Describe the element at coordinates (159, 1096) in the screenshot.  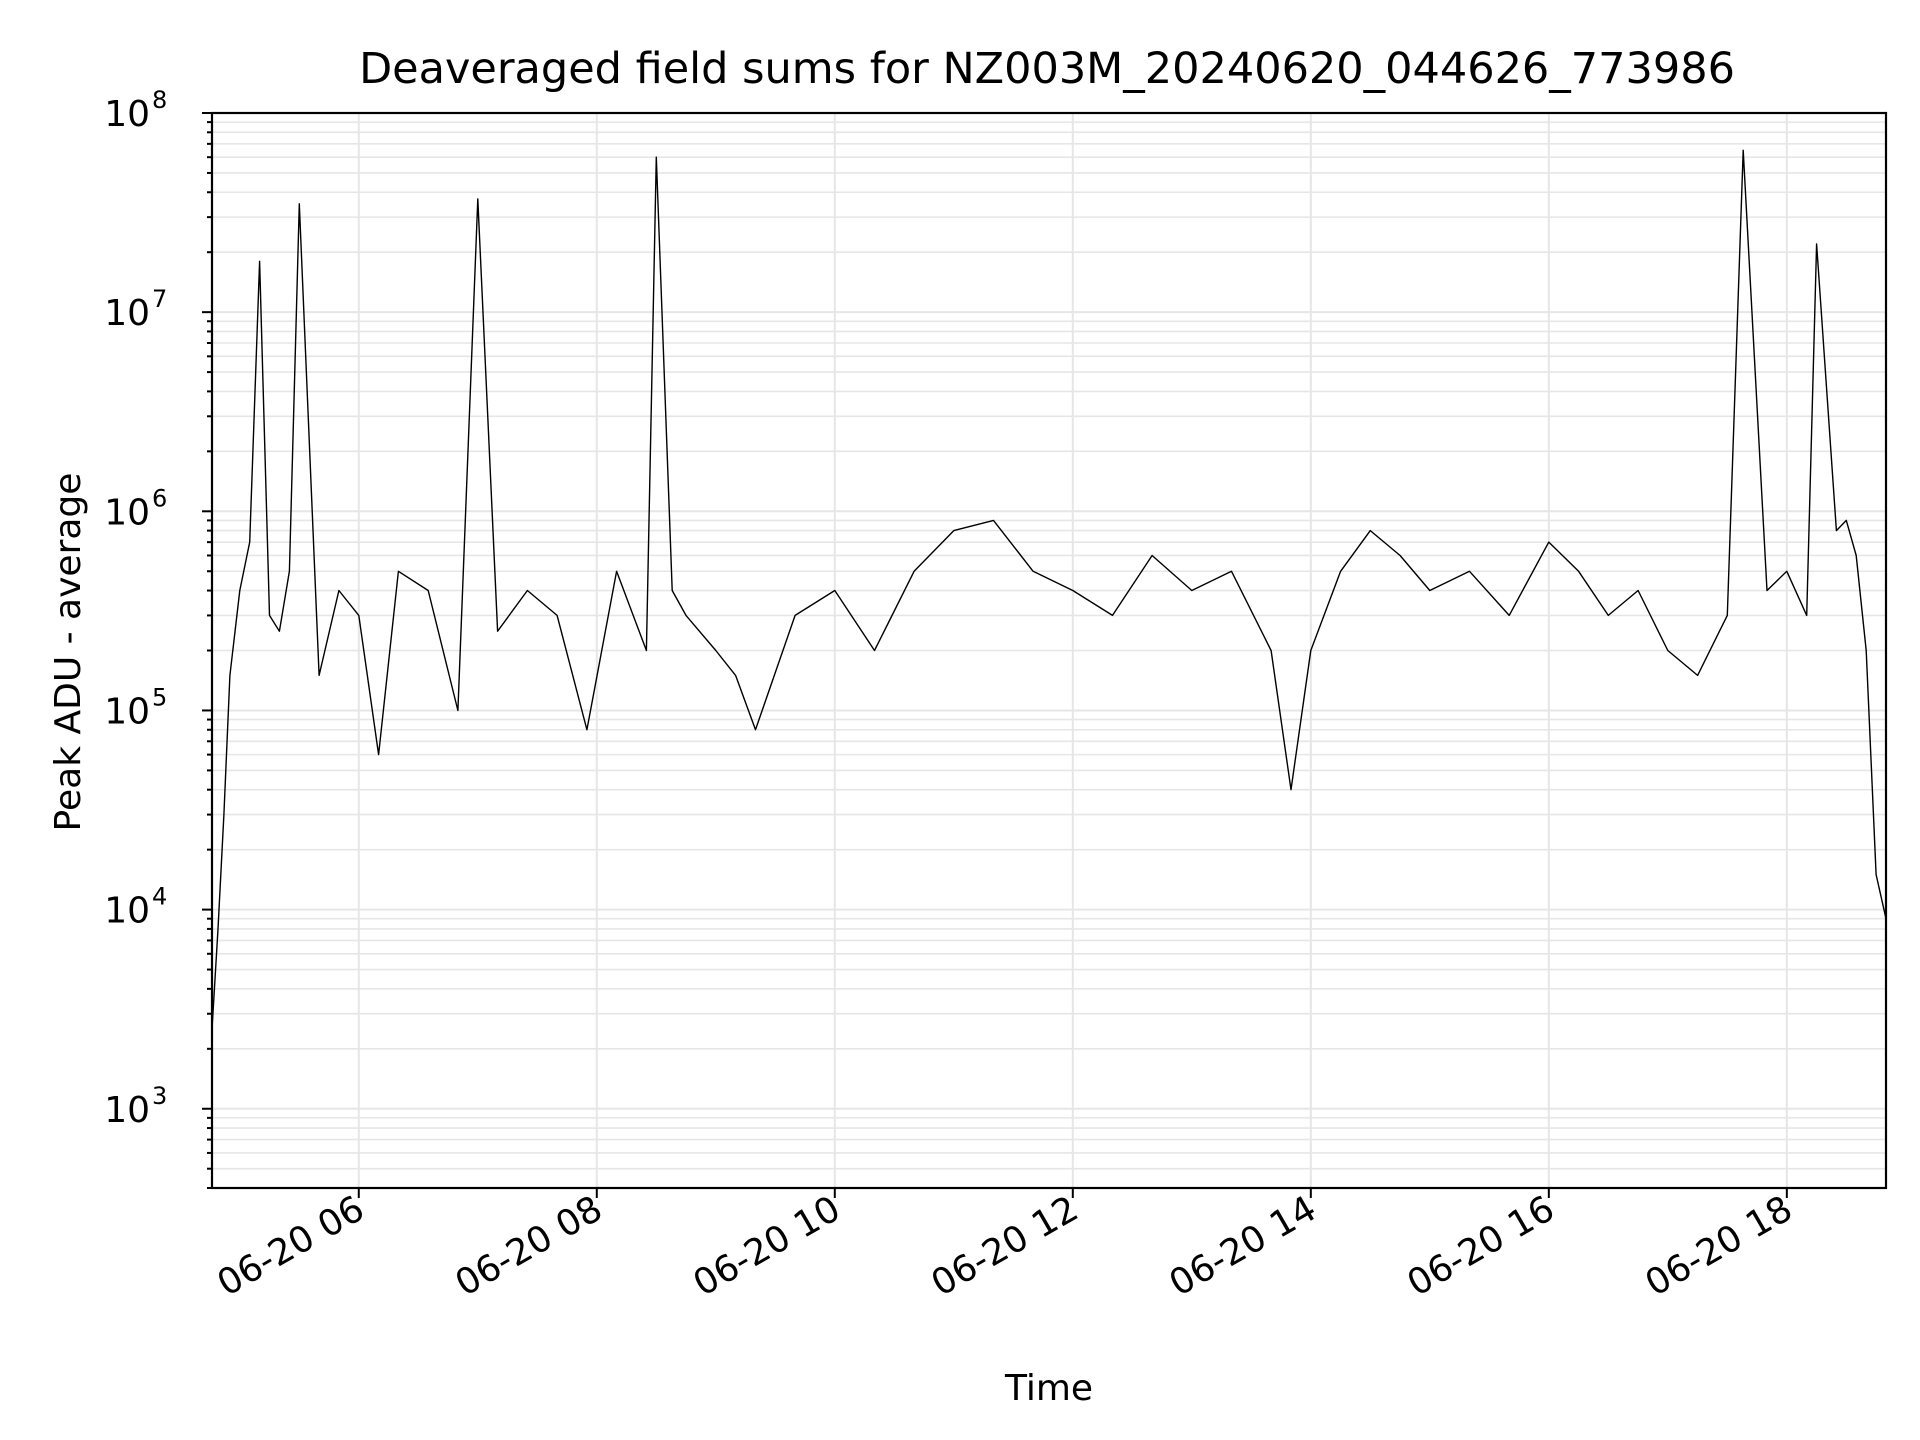
I see `y-tick-label-exponent: 3` at that location.